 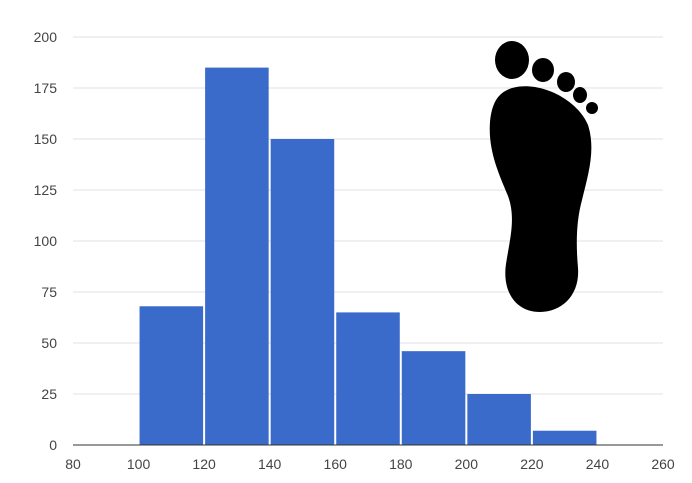 What do you see at coordinates (139, 464) in the screenshot?
I see `x-tick-label: 100` at bounding box center [139, 464].